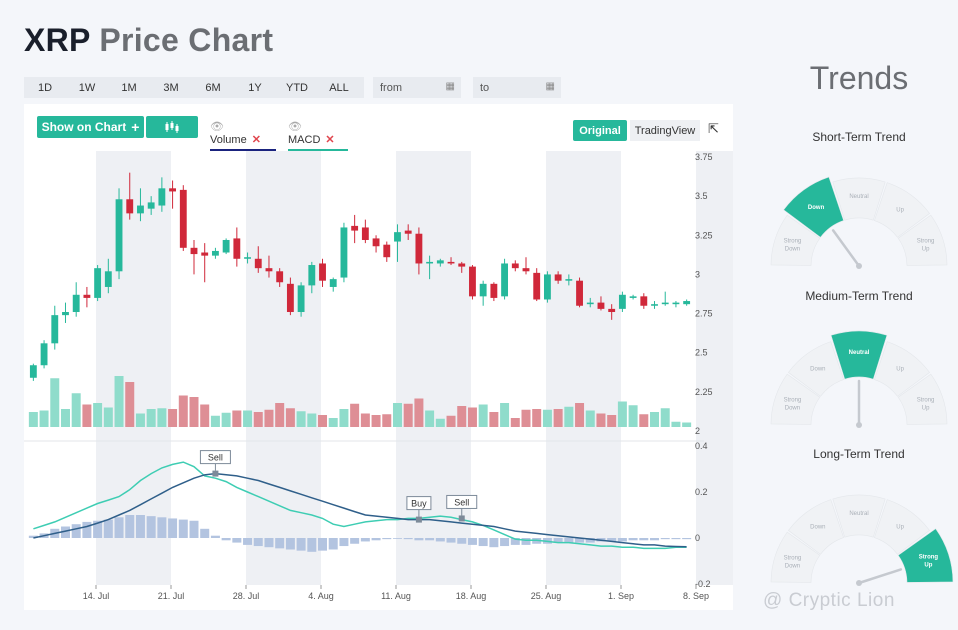 The width and height of the screenshot is (958, 630). I want to click on trend-gauge: Strong Down Down Neutral Up Strong Up, so click(862, 540).